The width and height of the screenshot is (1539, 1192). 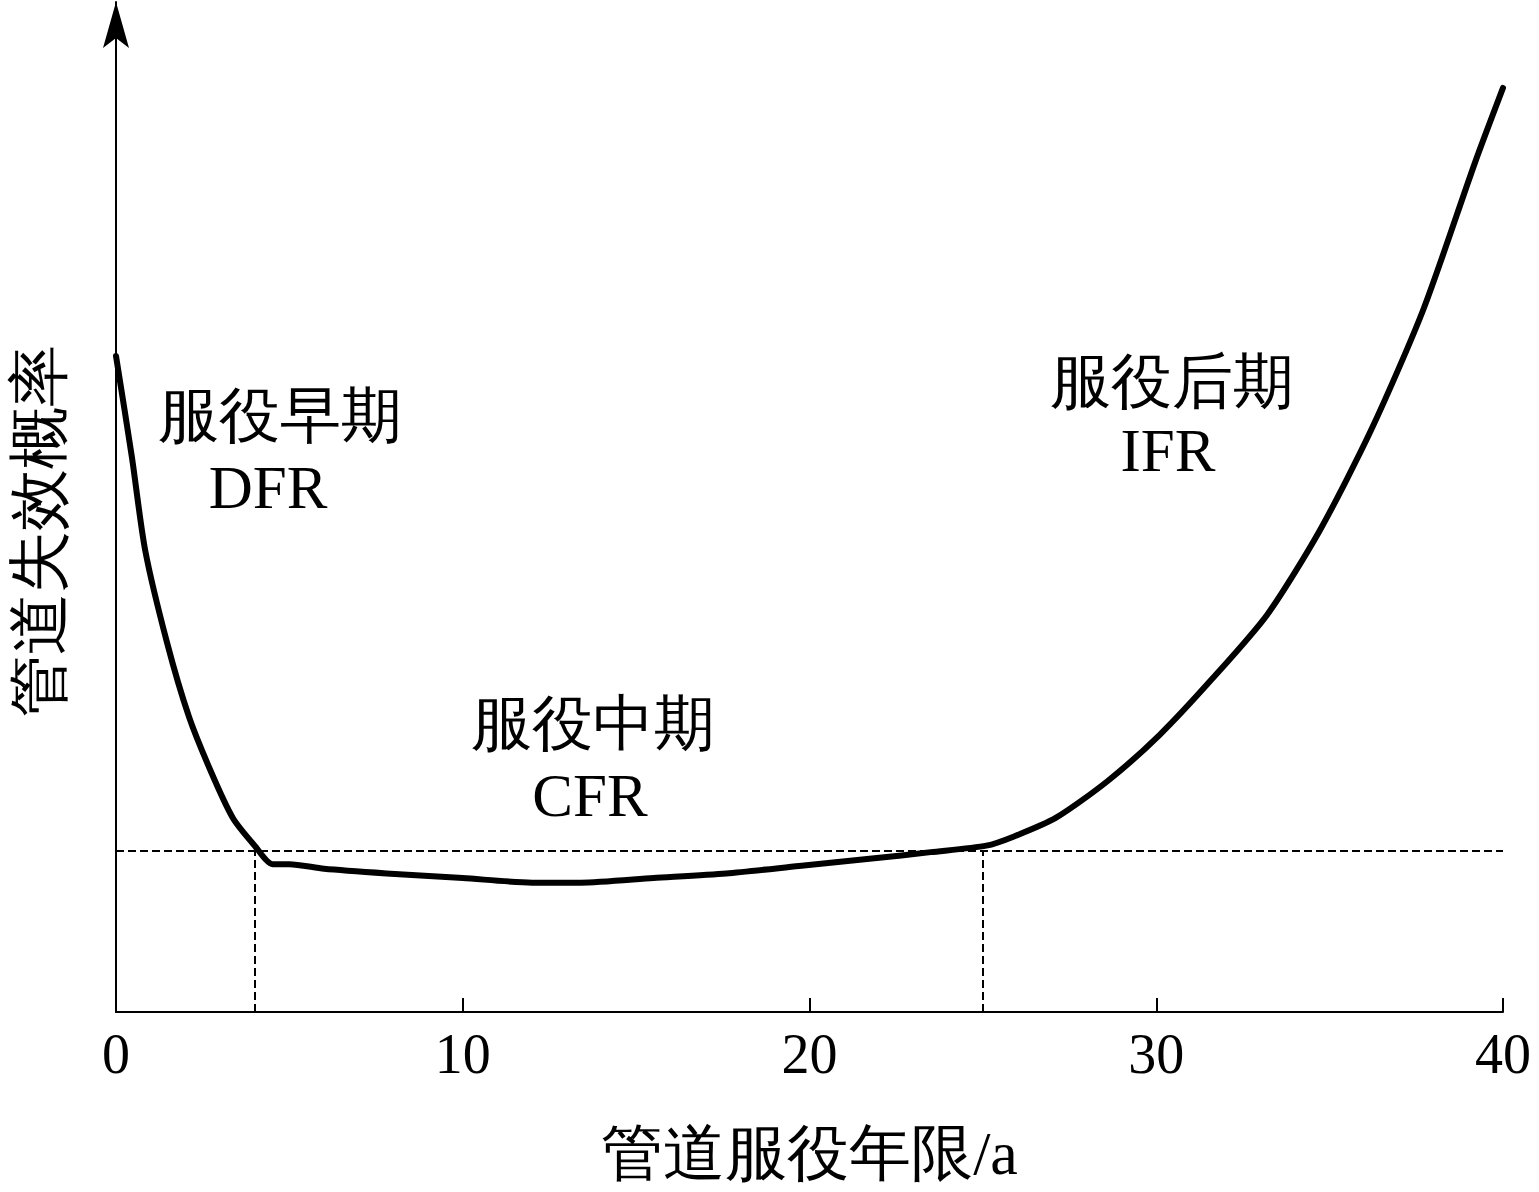 I want to click on annotation: IFR, so click(x=1168, y=450).